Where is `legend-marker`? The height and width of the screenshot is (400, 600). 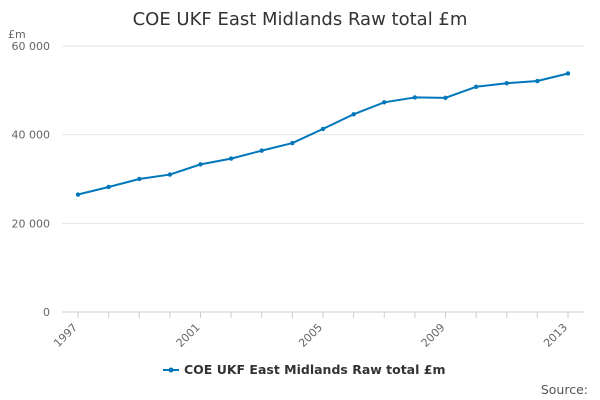 legend-marker is located at coordinates (171, 370).